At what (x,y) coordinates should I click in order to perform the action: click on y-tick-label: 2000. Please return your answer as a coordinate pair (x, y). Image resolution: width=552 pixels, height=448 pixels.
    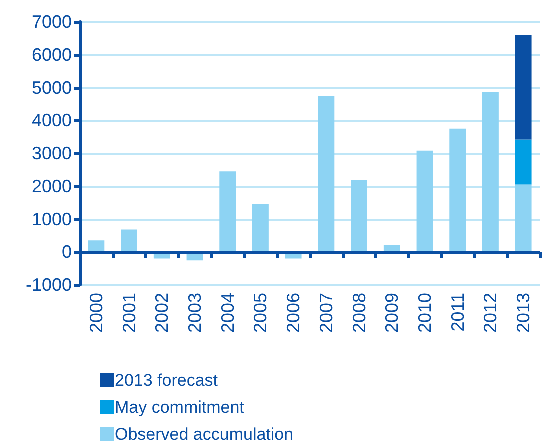
    Looking at the image, I should click on (52, 186).